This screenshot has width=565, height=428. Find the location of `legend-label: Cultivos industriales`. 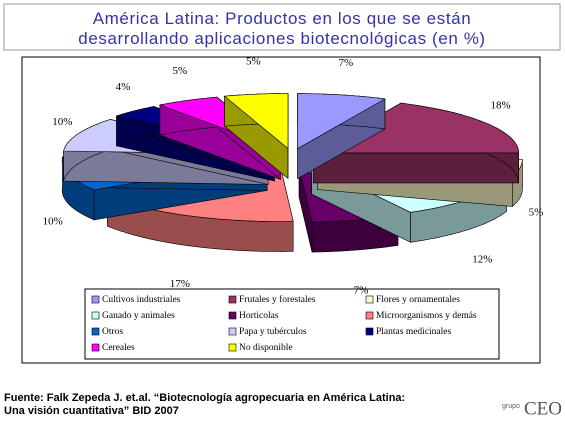

legend-label: Cultivos industriales is located at coordinates (141, 300).